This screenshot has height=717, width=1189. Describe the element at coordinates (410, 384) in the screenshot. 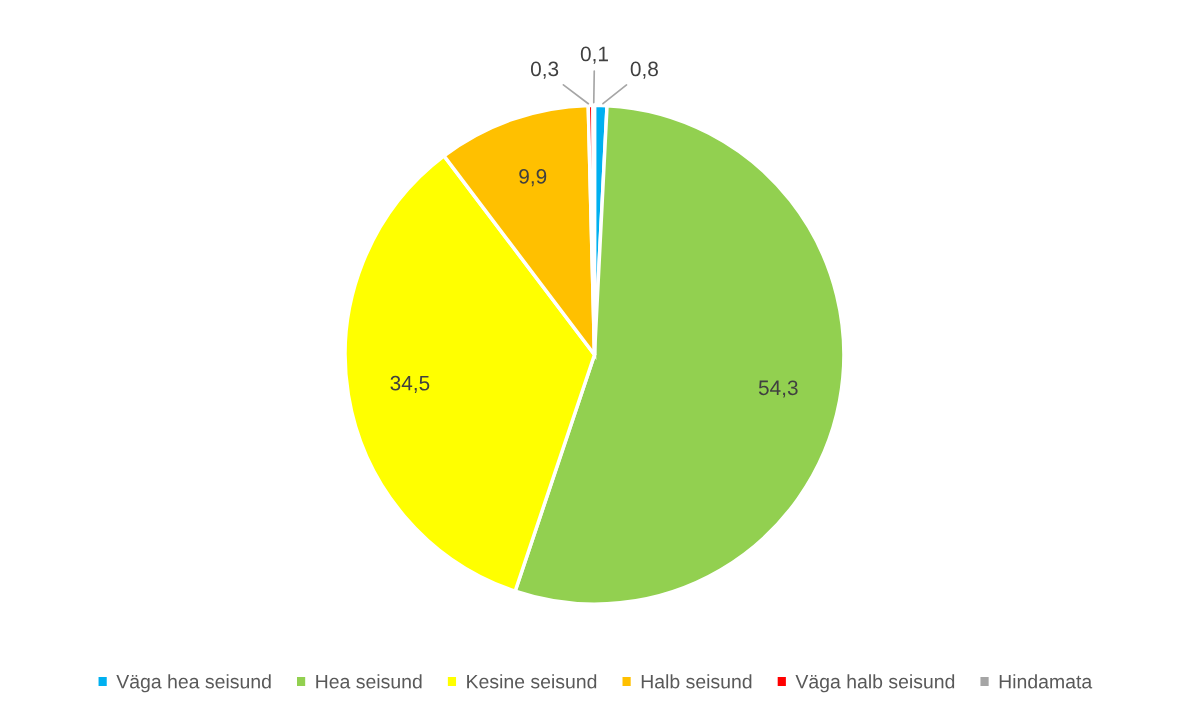

I see `data-label: 34,5` at that location.